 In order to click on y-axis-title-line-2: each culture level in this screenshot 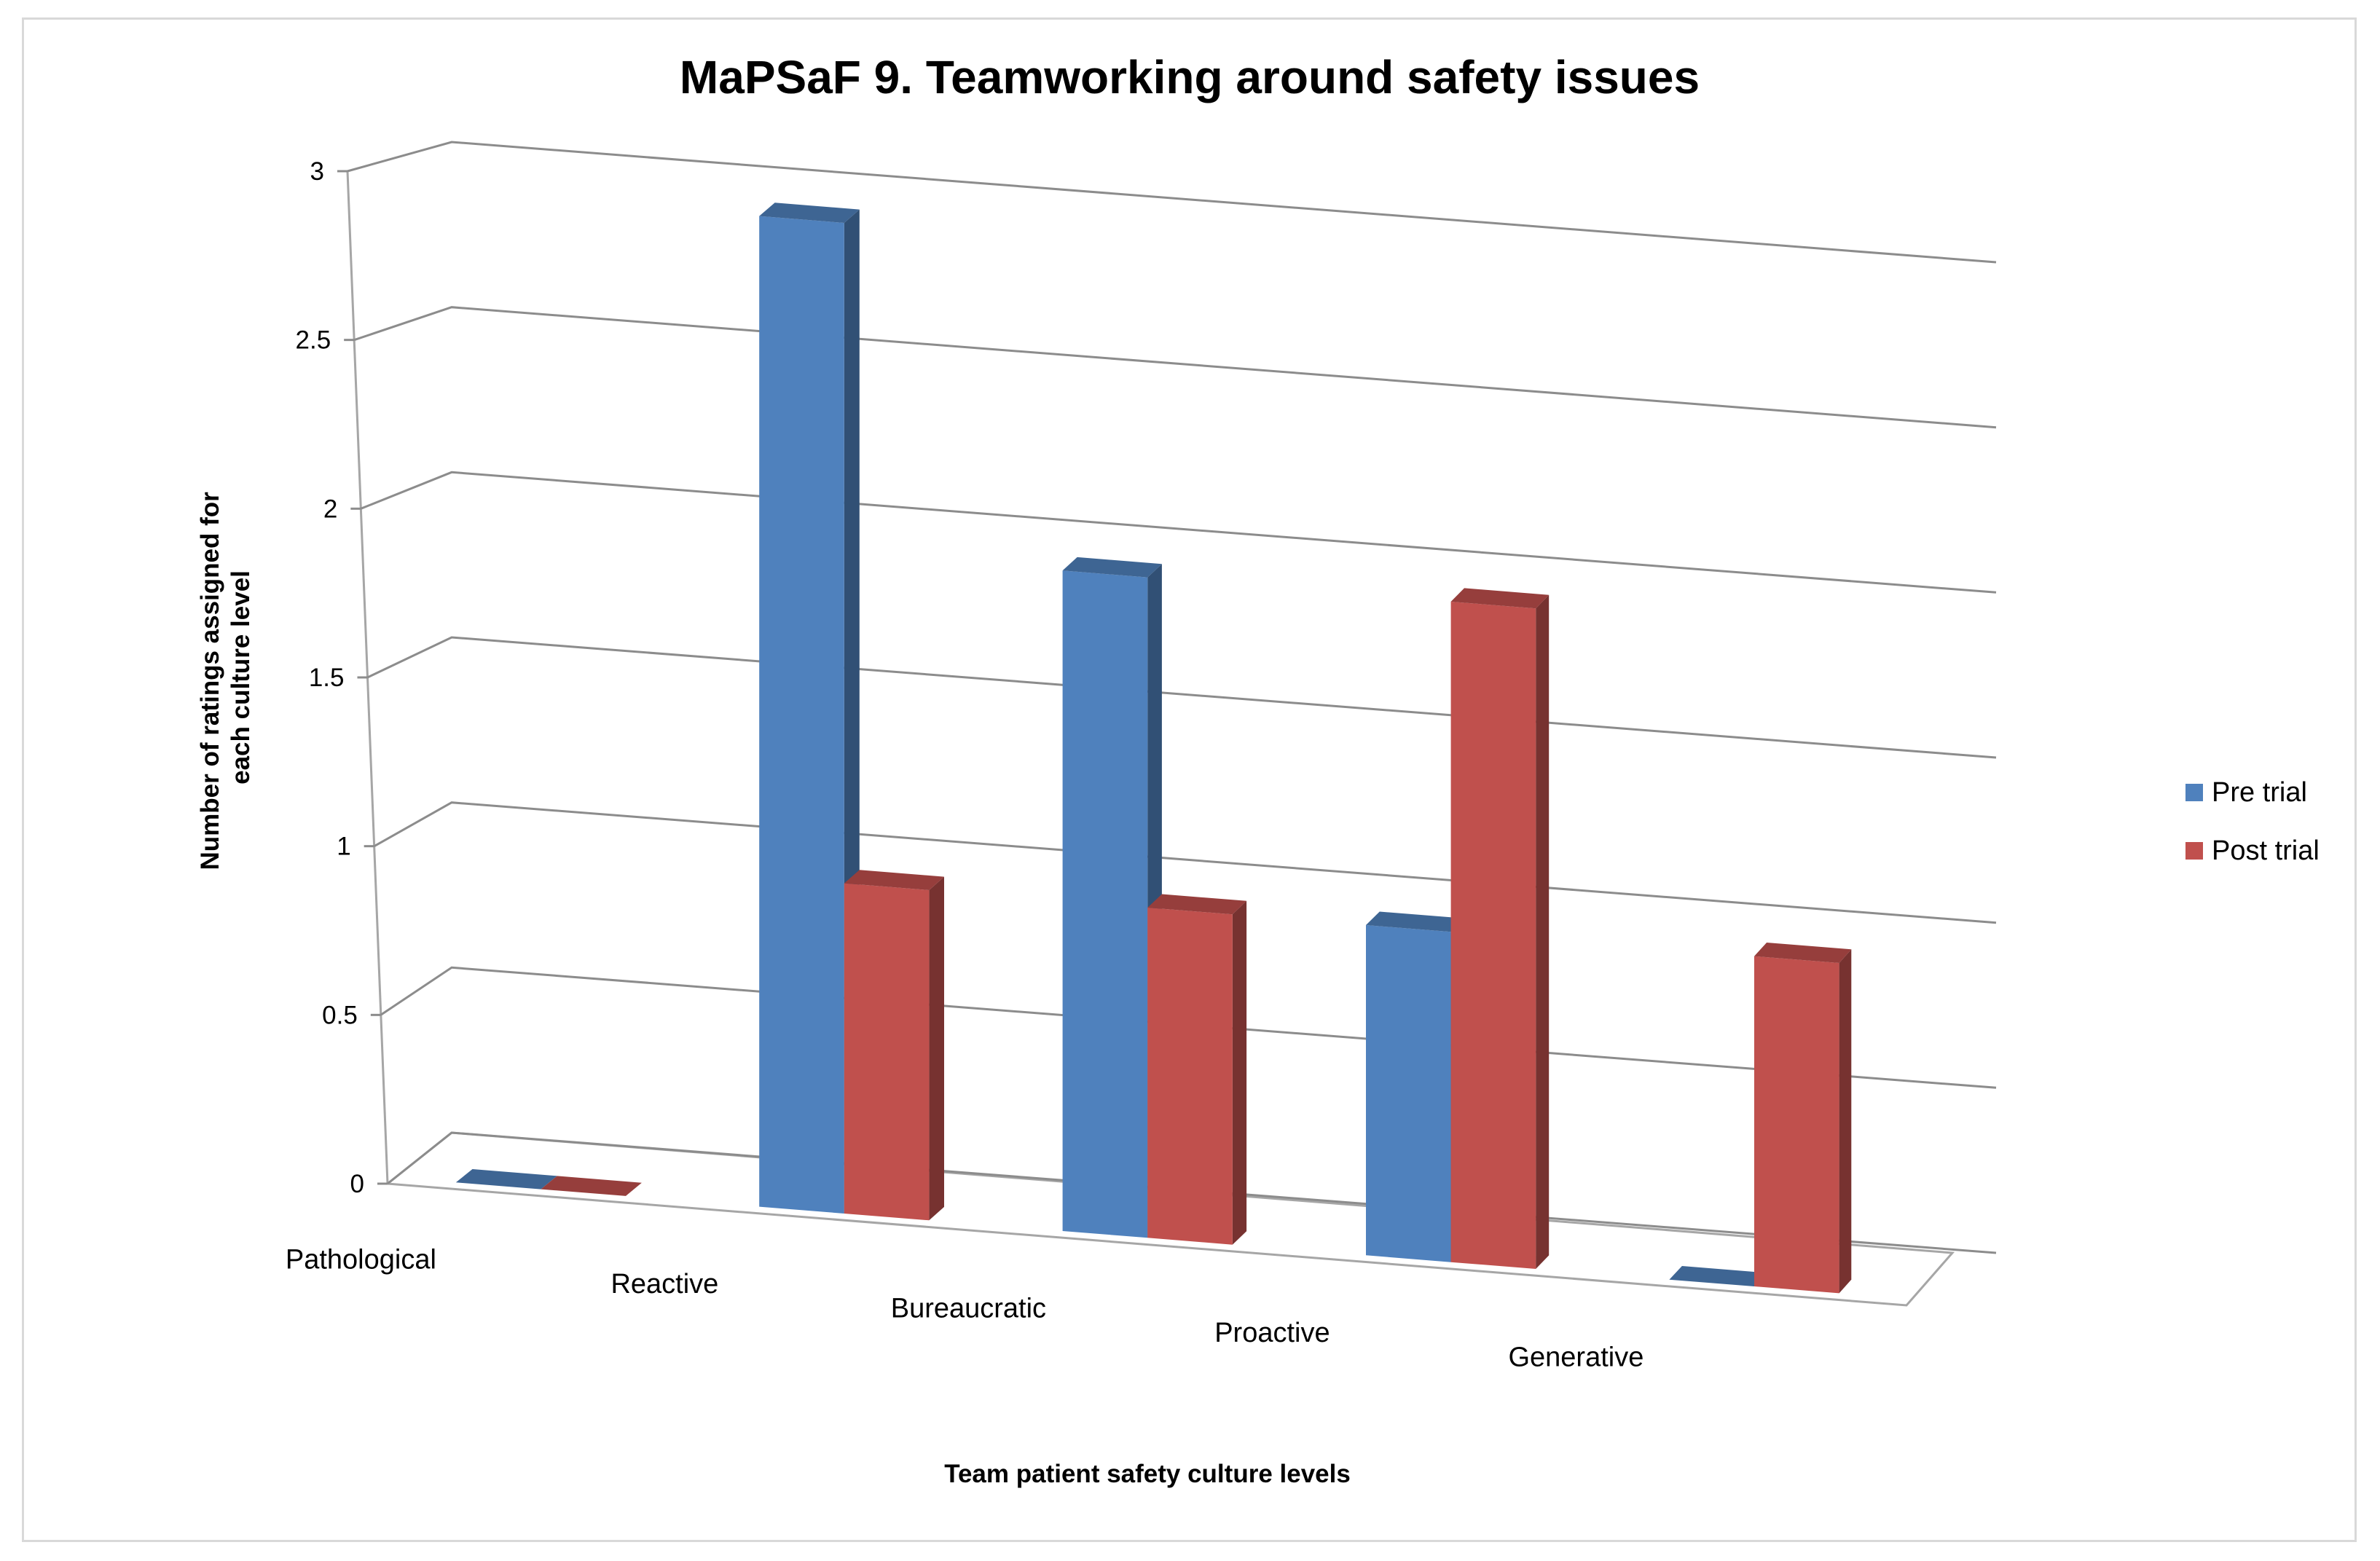, I will do `click(241, 677)`.